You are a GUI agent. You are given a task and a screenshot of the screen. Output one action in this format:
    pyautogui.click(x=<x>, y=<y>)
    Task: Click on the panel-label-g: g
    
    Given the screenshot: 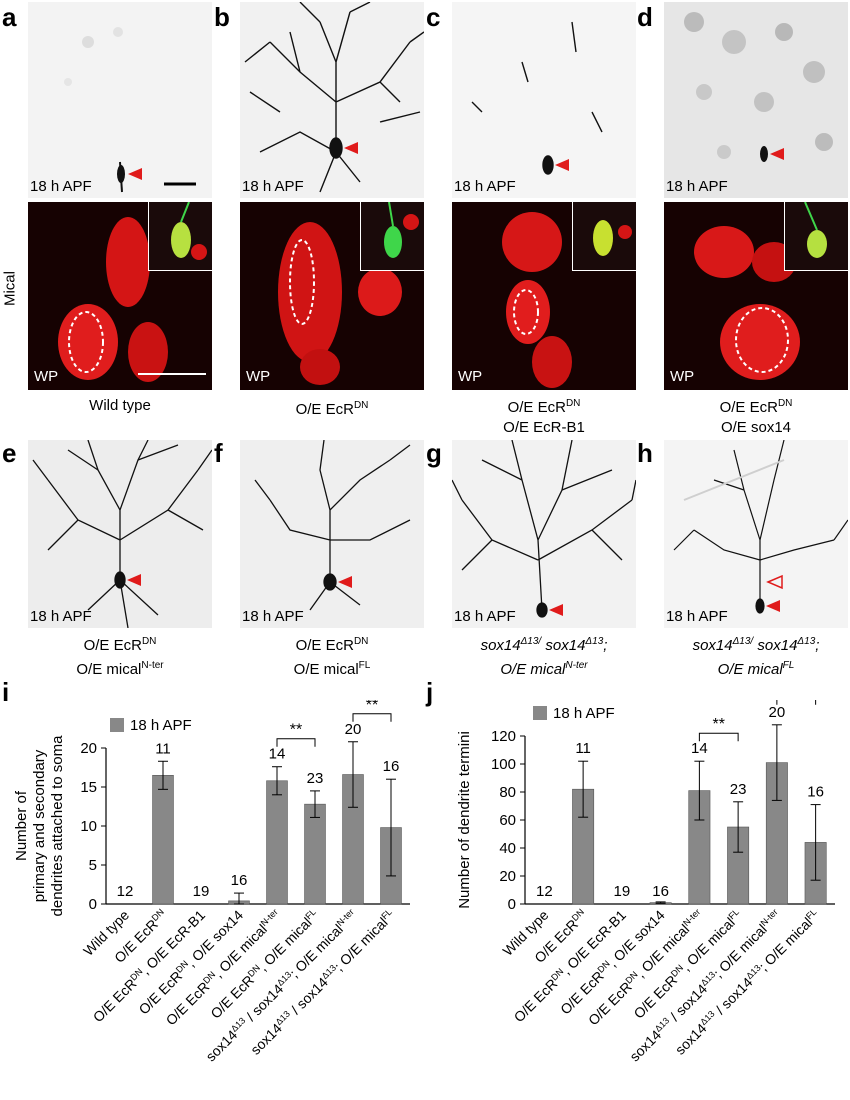 What is the action you would take?
    pyautogui.click(x=434, y=453)
    